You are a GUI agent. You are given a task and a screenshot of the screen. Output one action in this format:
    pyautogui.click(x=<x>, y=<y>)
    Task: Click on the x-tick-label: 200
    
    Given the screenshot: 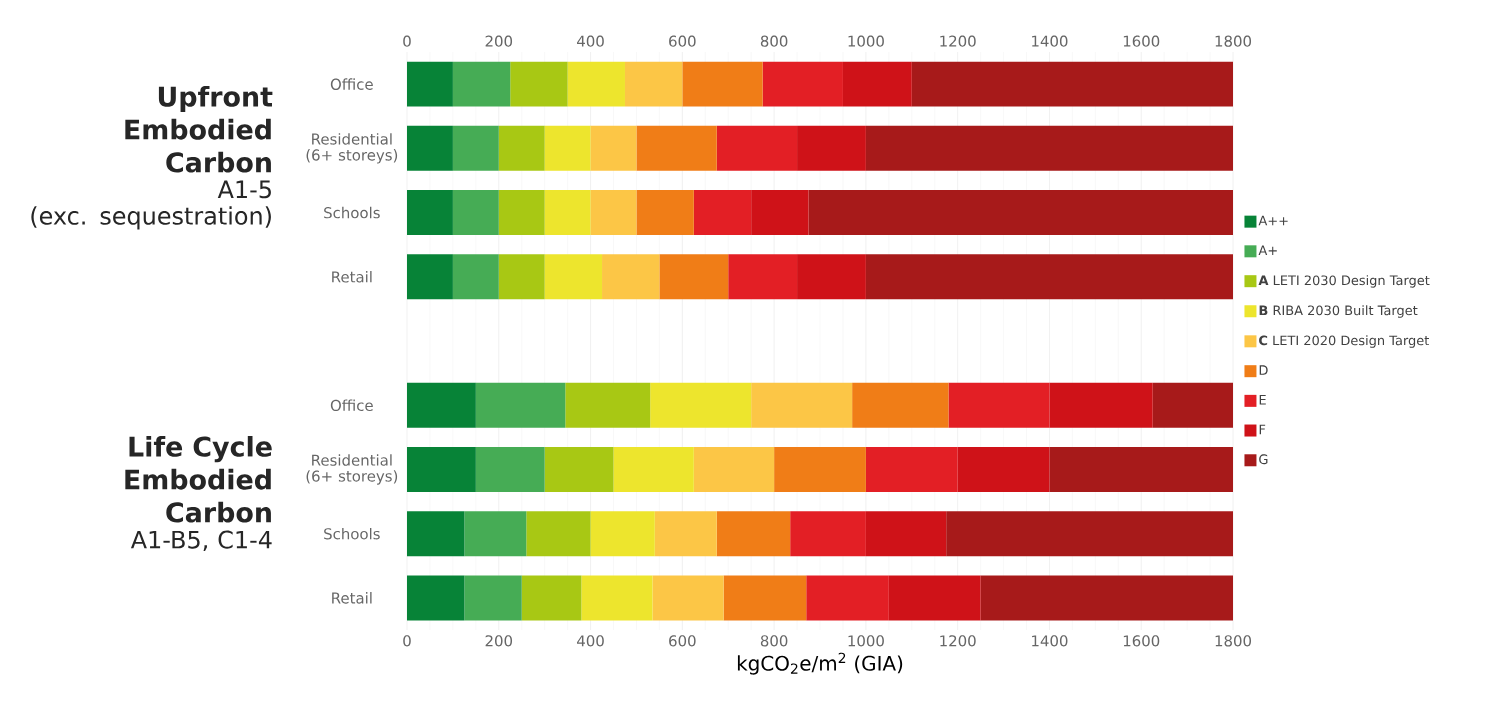 What is the action you would take?
    pyautogui.click(x=499, y=641)
    